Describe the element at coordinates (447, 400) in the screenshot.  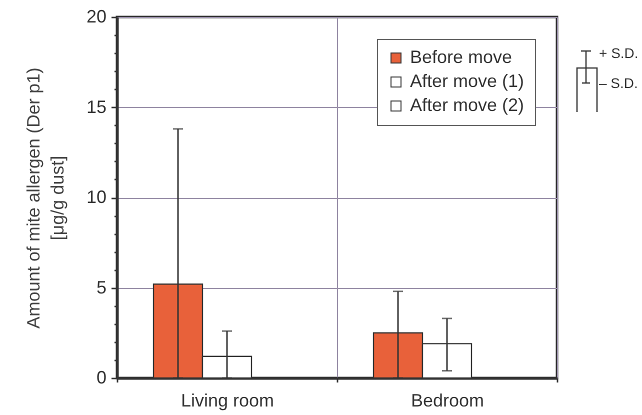
I see `x-tick-label: Bedroom` at that location.